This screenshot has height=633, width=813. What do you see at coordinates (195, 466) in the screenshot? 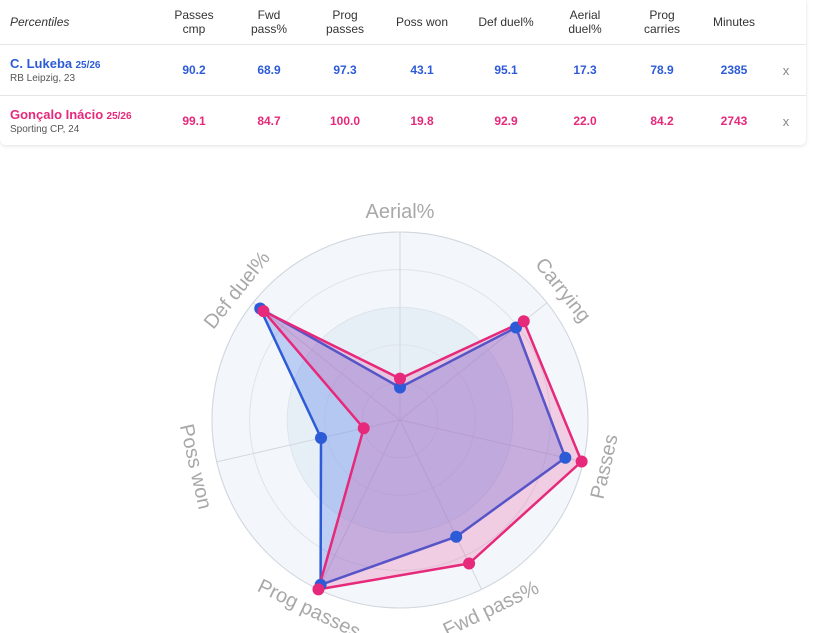
I see `axis-label: Poss won` at bounding box center [195, 466].